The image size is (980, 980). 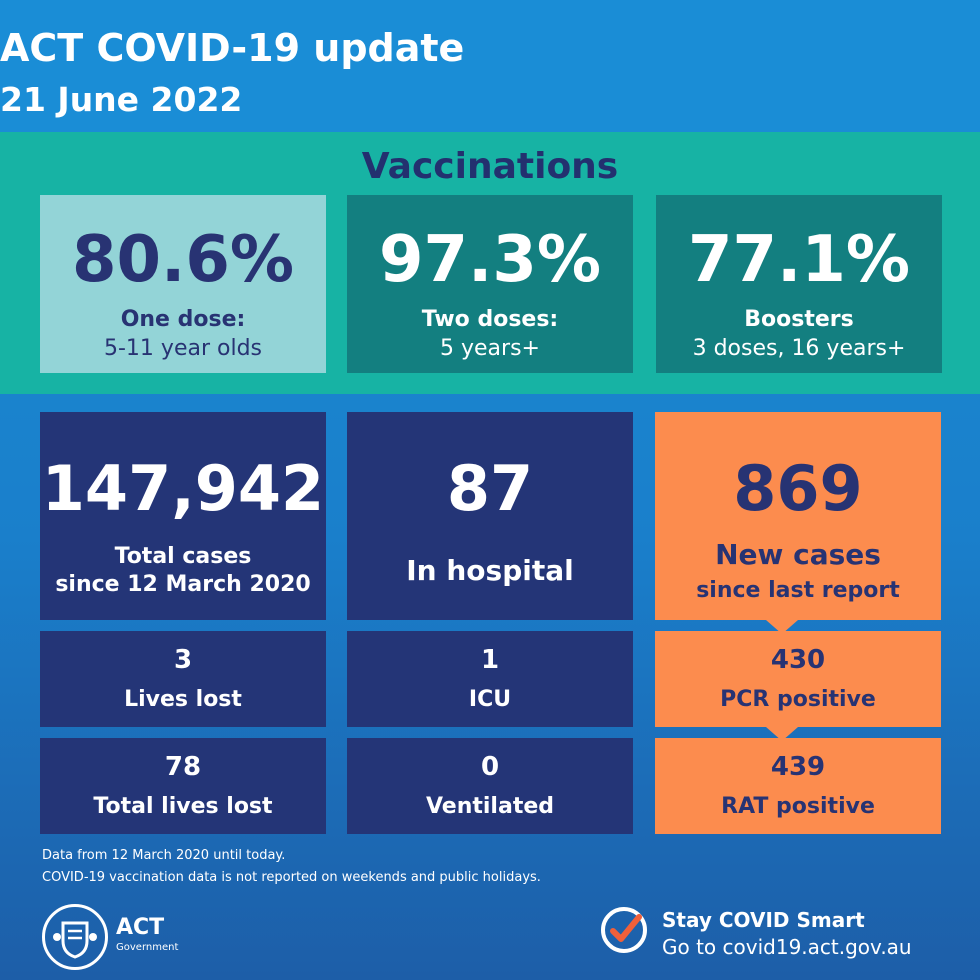 What do you see at coordinates (624, 930) in the screenshot?
I see `checkmark-circle-icon` at bounding box center [624, 930].